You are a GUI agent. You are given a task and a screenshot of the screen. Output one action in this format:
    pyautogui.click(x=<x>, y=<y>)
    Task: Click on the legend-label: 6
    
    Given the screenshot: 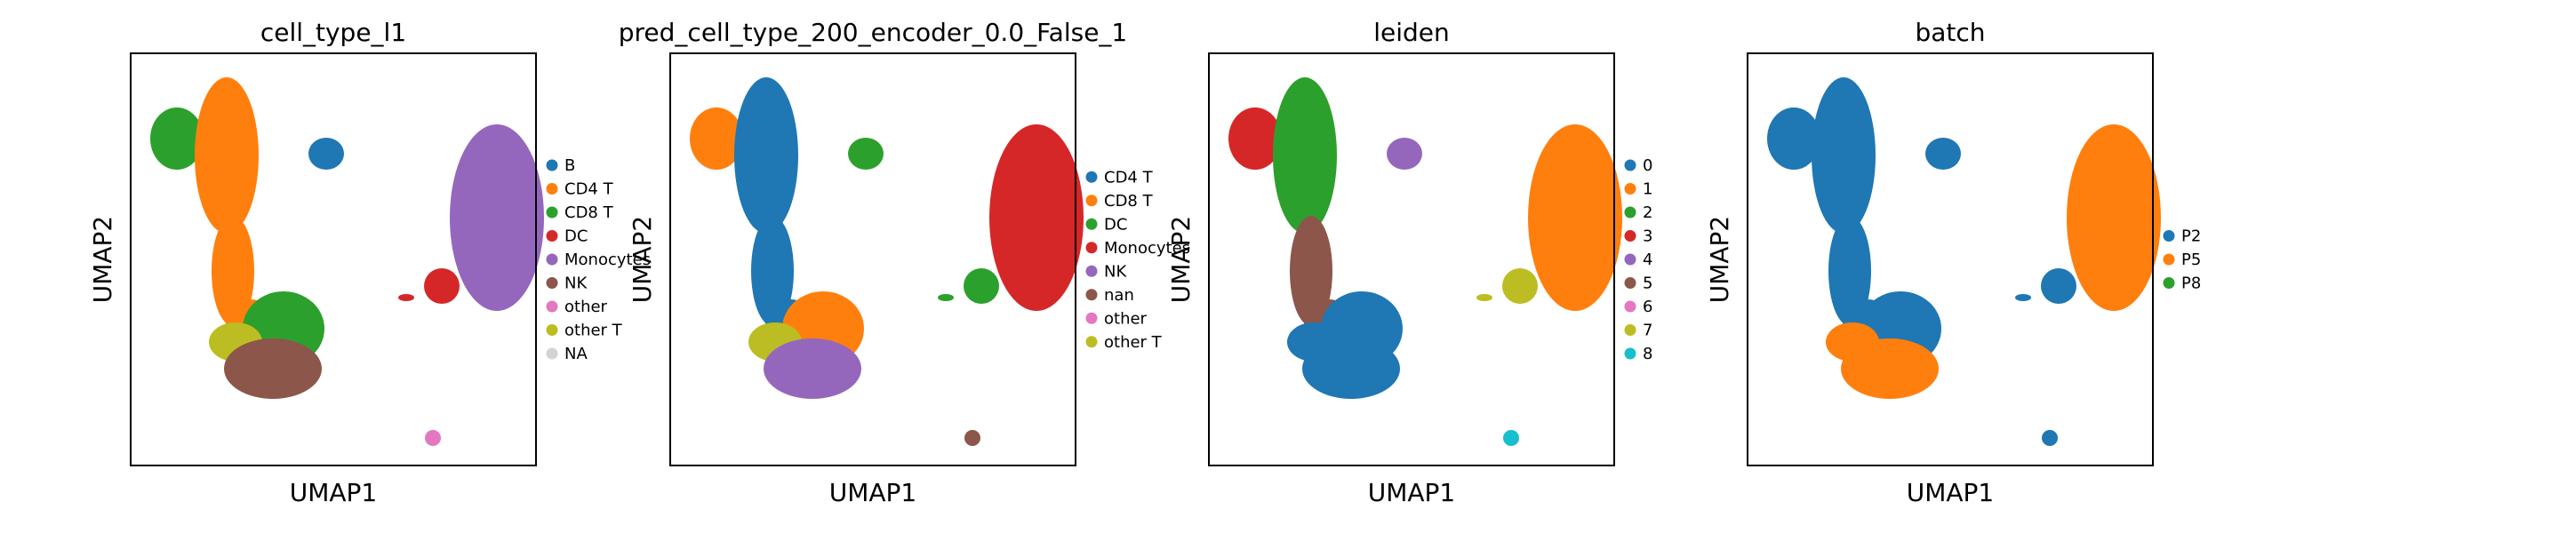 What is the action you would take?
    pyautogui.click(x=1647, y=307)
    